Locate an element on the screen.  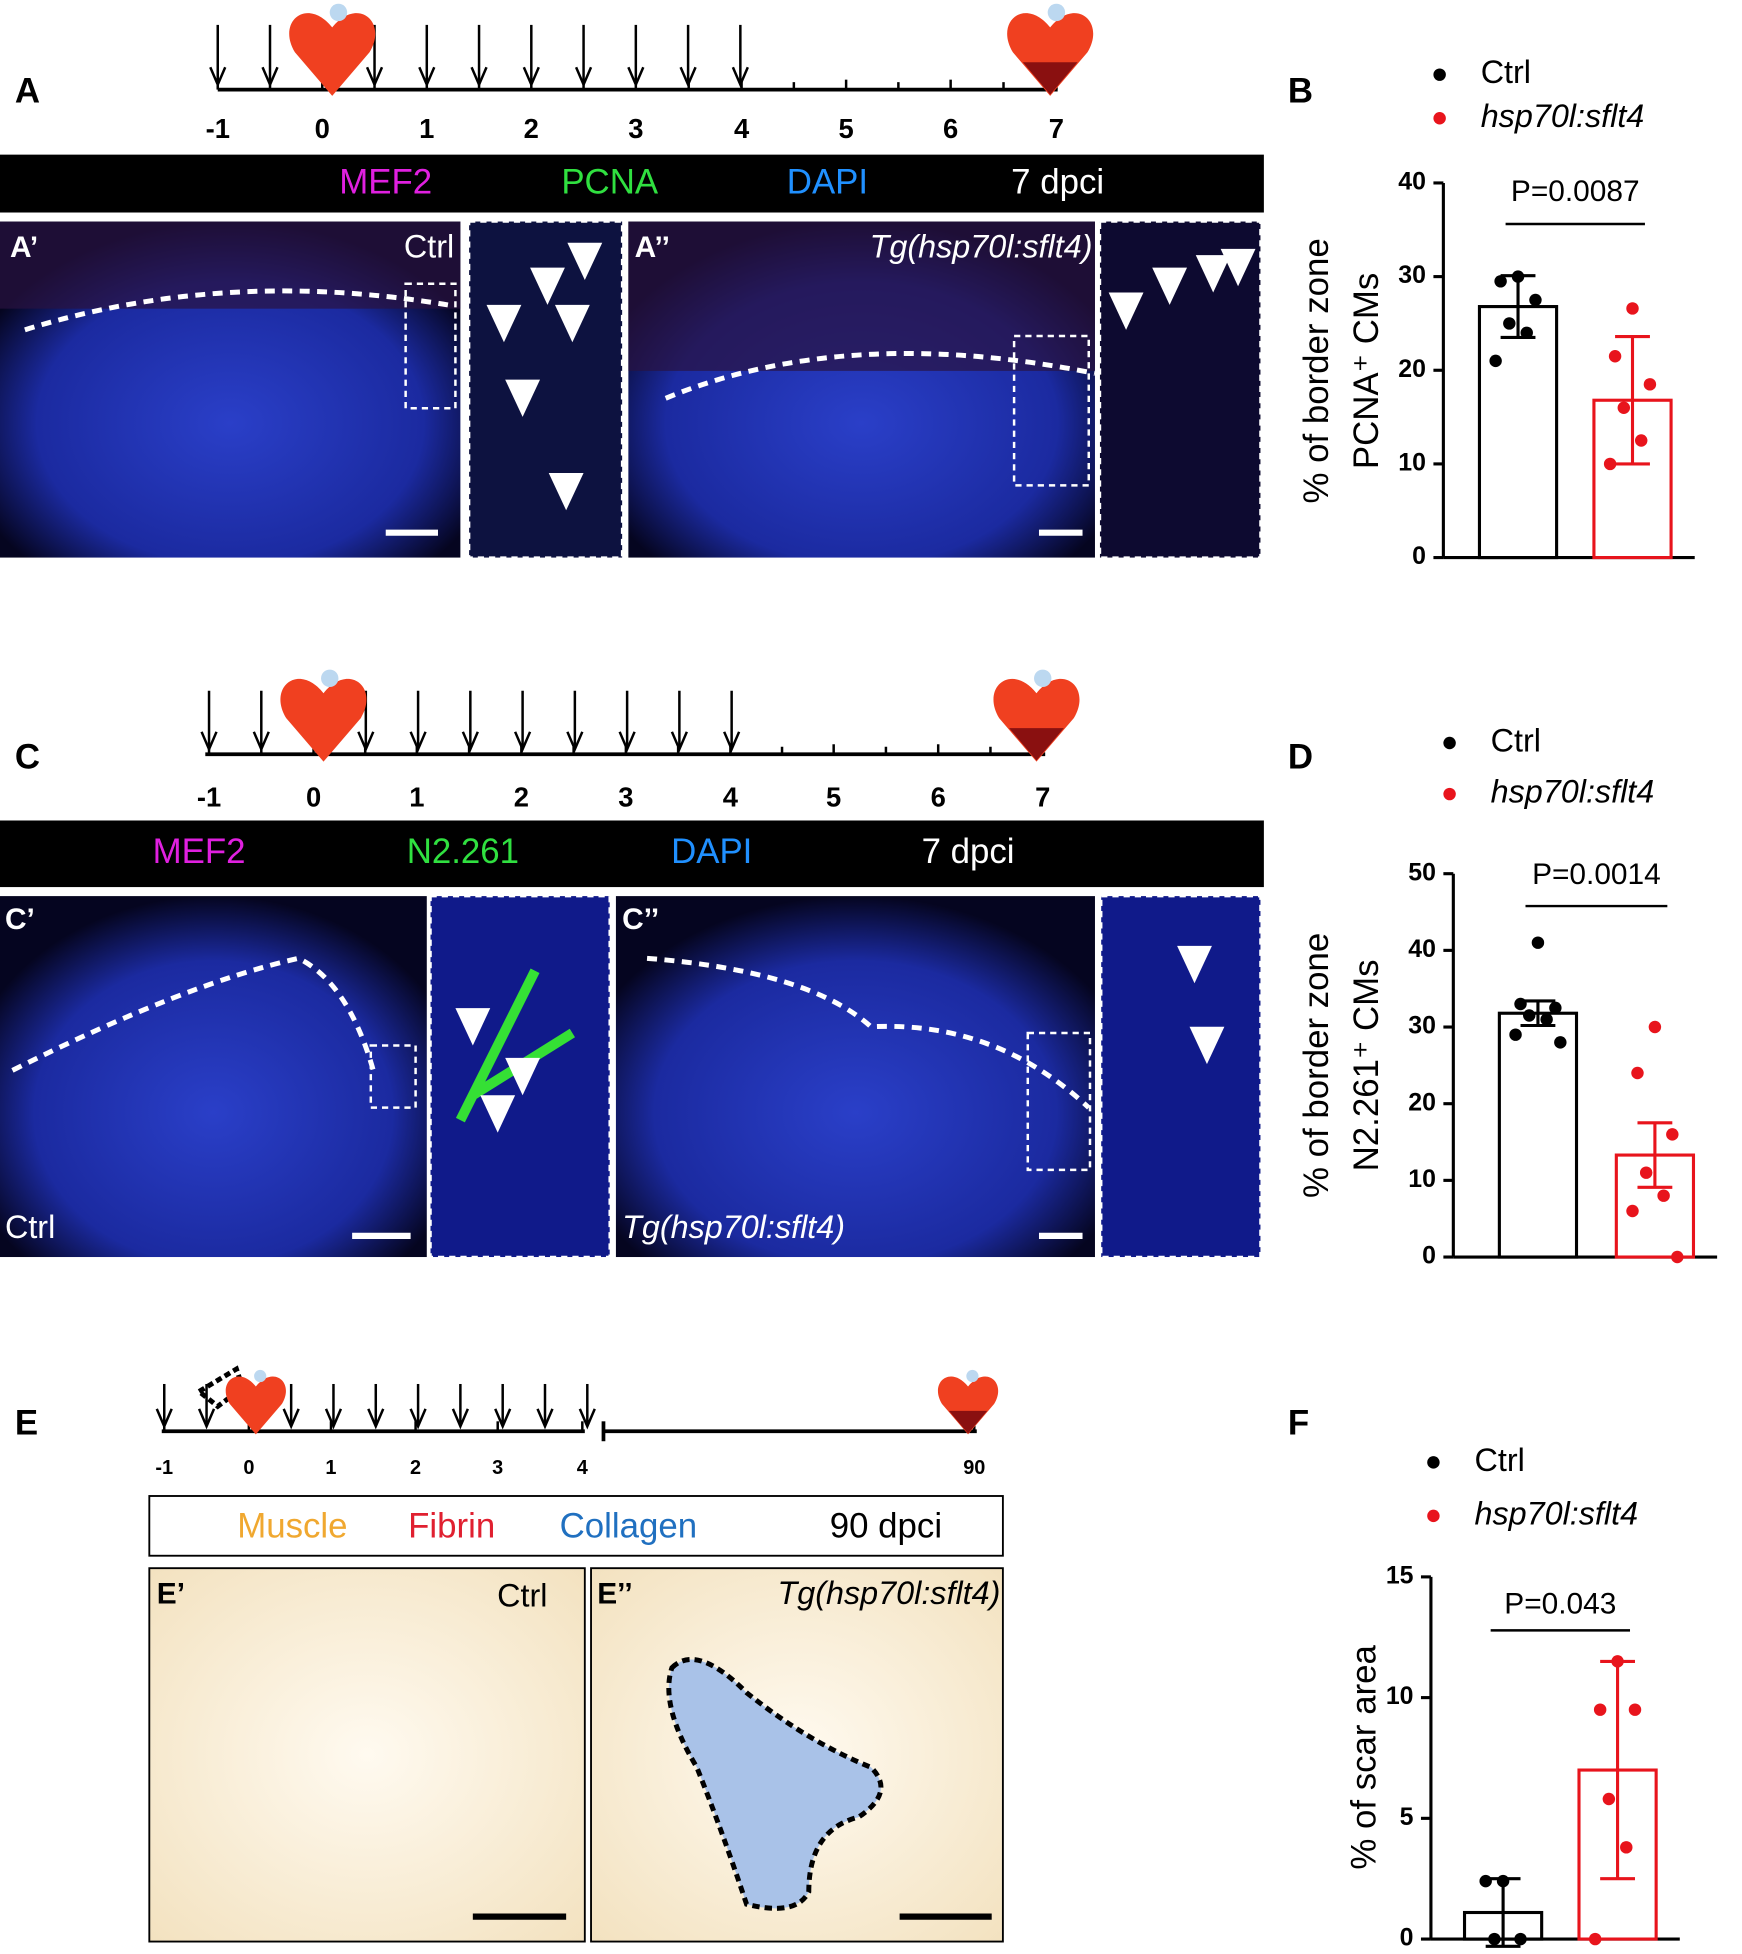
panel-letter: E is located at coordinates (26, 1422).